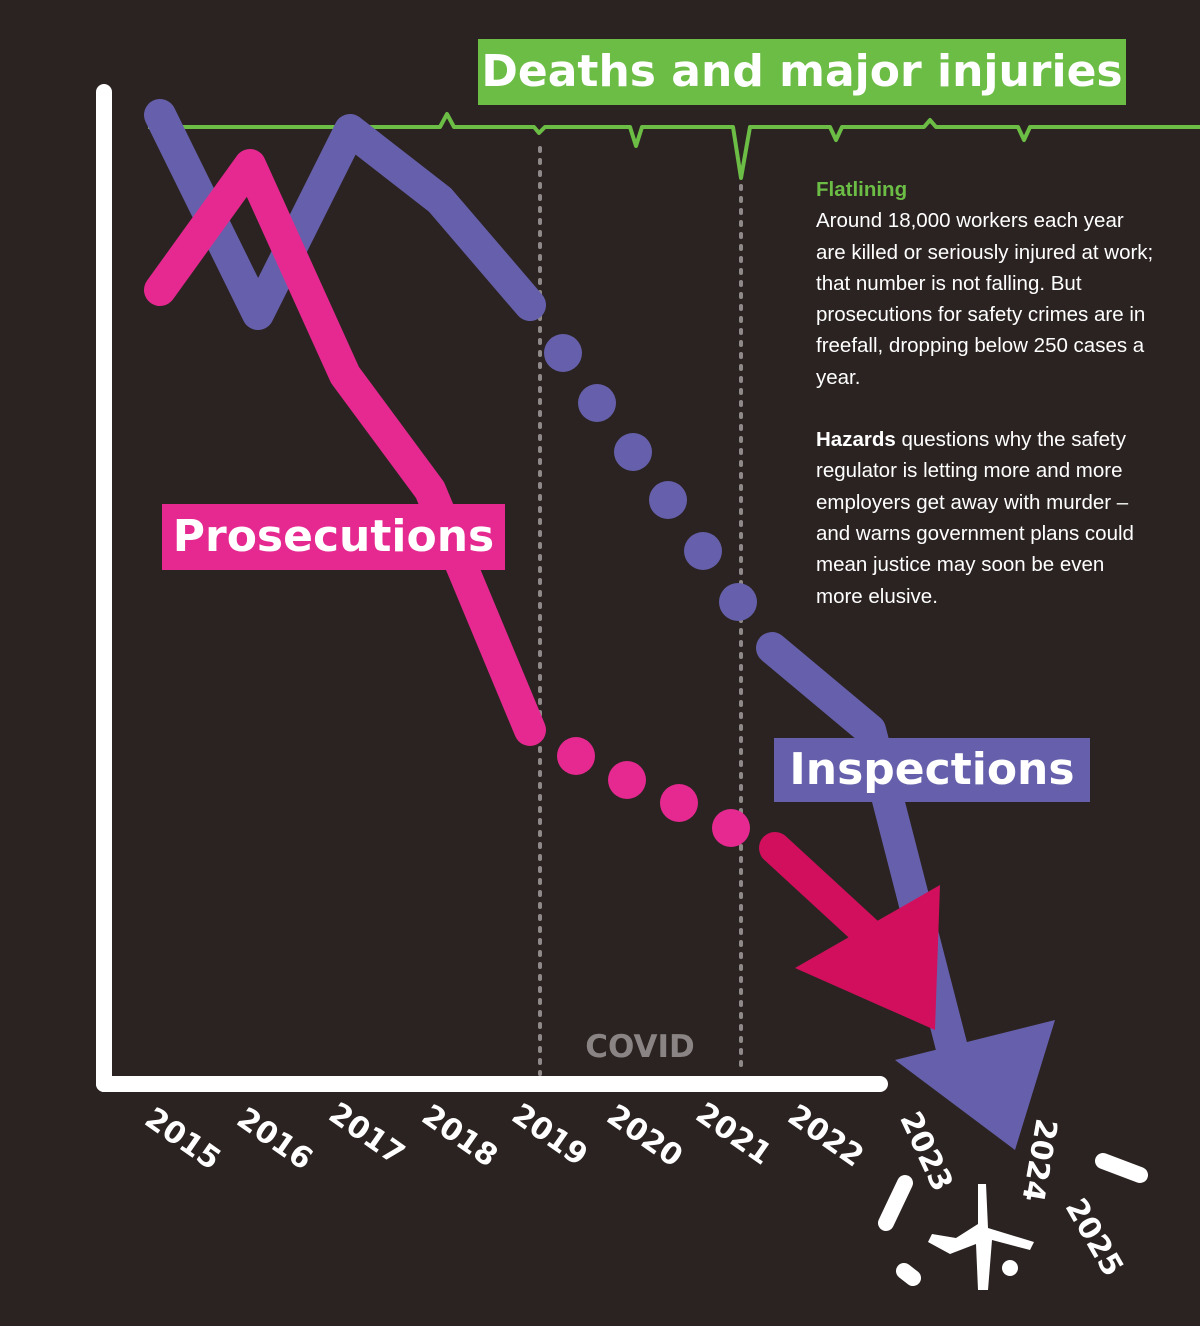 Image resolution: width=1200 pixels, height=1326 pixels. Describe the element at coordinates (644, 1136) in the screenshot. I see `x-tick-label: 2020` at that location.